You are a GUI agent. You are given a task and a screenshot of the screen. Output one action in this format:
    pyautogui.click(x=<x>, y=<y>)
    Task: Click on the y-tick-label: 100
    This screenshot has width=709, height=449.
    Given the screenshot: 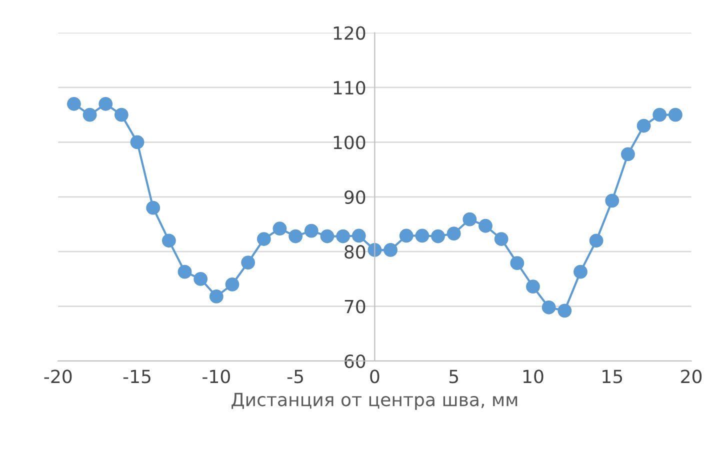 What is the action you would take?
    pyautogui.click(x=350, y=143)
    